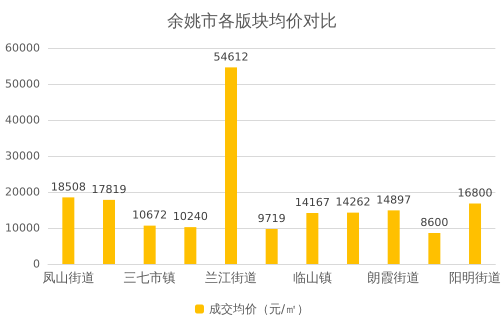  I want to click on data-label: 54612, so click(231, 57).